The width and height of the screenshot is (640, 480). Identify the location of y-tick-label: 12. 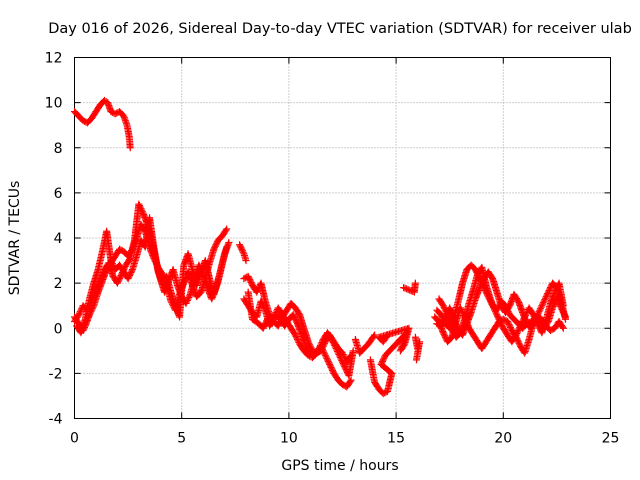
(54, 59).